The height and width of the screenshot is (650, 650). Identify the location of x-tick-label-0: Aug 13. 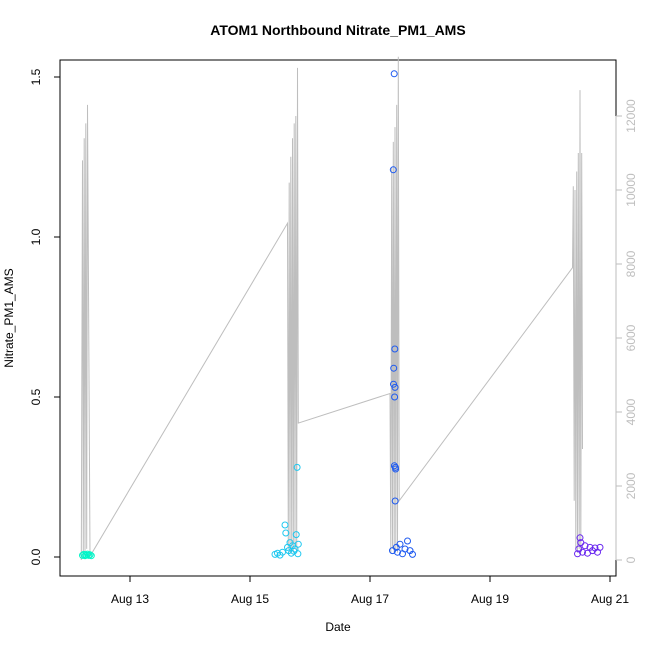
(130, 599).